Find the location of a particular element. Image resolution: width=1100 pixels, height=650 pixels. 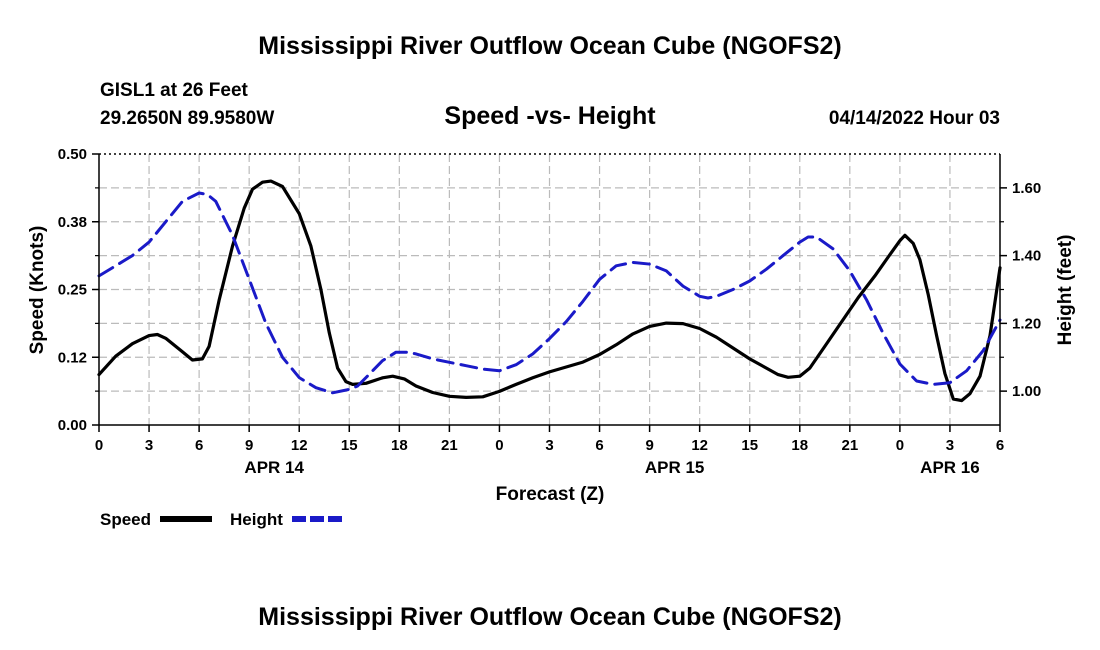

legend-speed-label: Speed is located at coordinates (125, 519).